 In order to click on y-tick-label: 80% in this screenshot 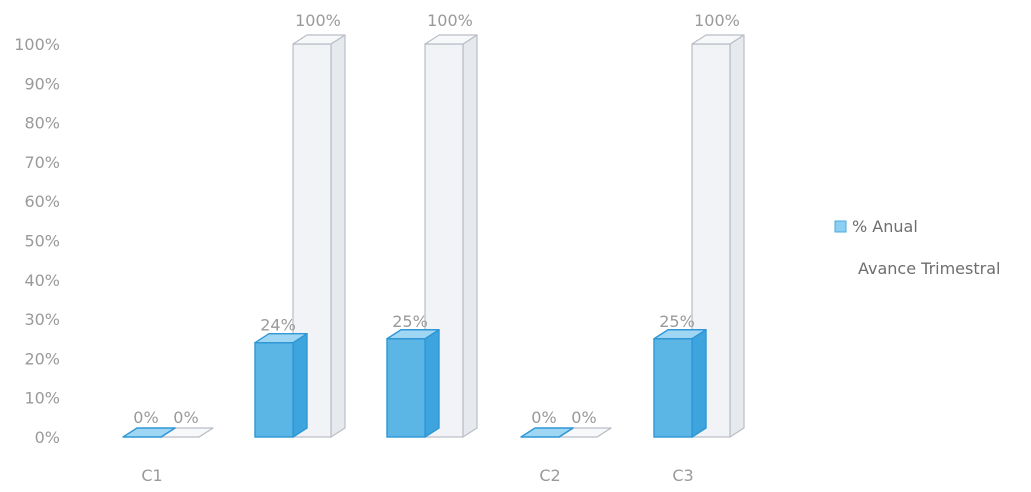, I will do `click(42, 123)`.